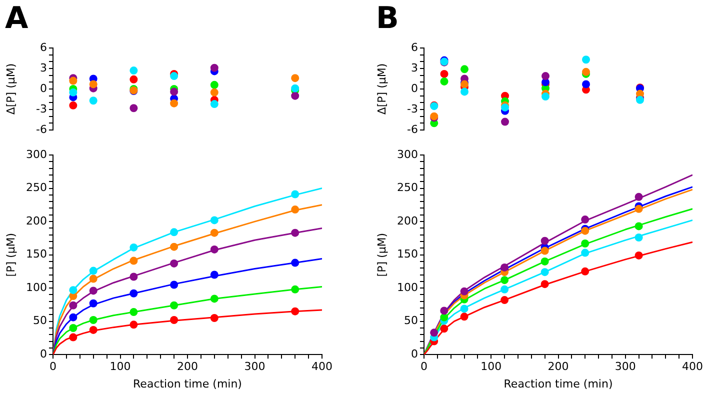 The height and width of the screenshot is (395, 705). I want to click on x-tick-label: 100, so click(491, 367).